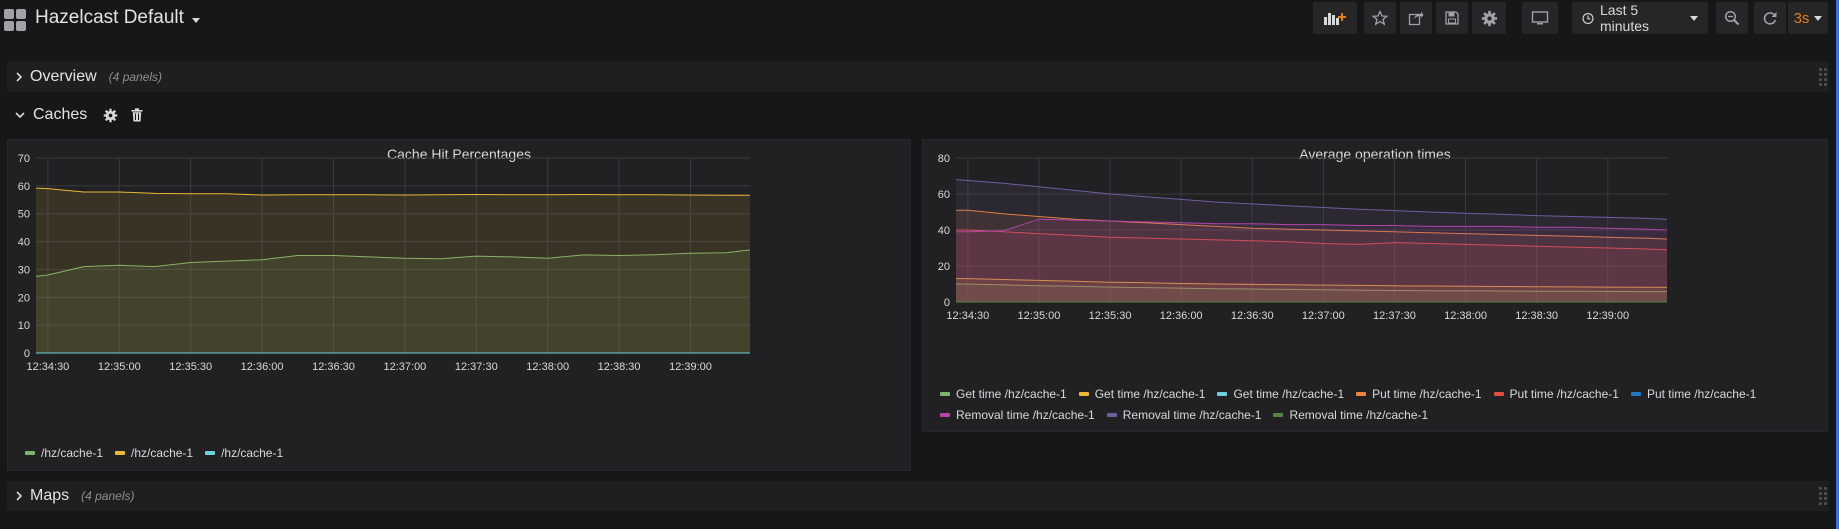  Describe the element at coordinates (918, 496) in the screenshot. I see `row-maps: Maps (4 panels)` at that location.